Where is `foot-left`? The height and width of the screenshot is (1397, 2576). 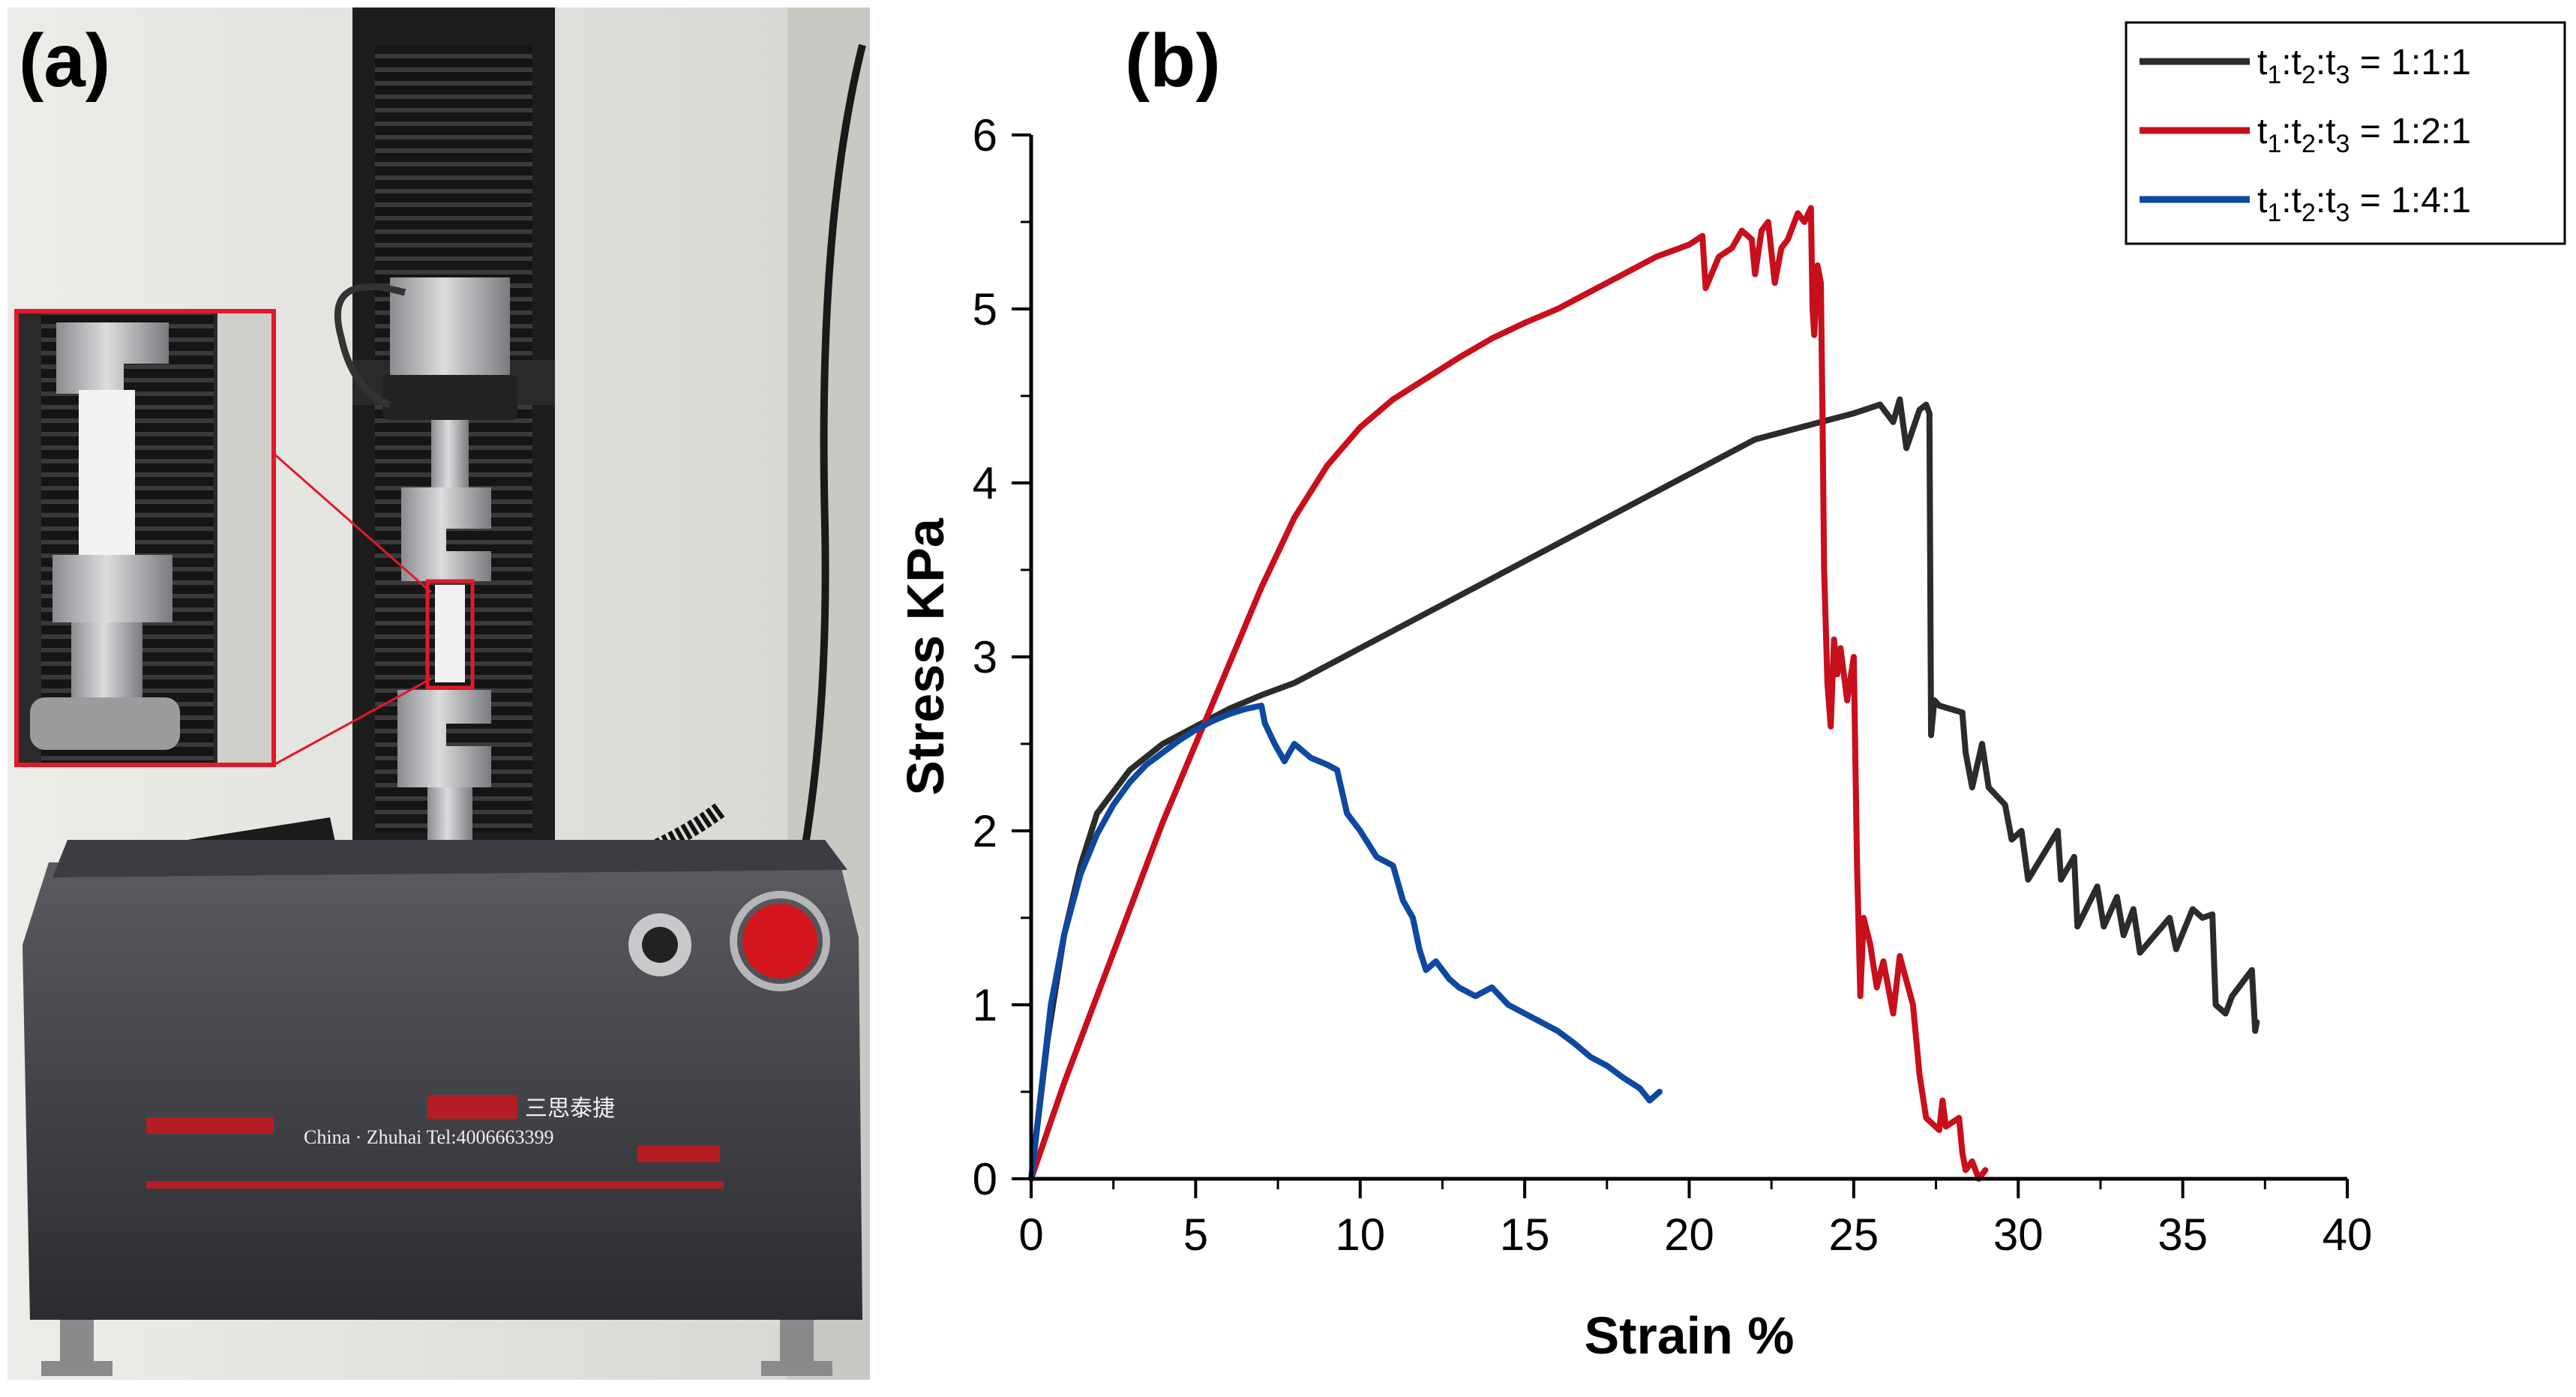 foot-left is located at coordinates (77, 1348).